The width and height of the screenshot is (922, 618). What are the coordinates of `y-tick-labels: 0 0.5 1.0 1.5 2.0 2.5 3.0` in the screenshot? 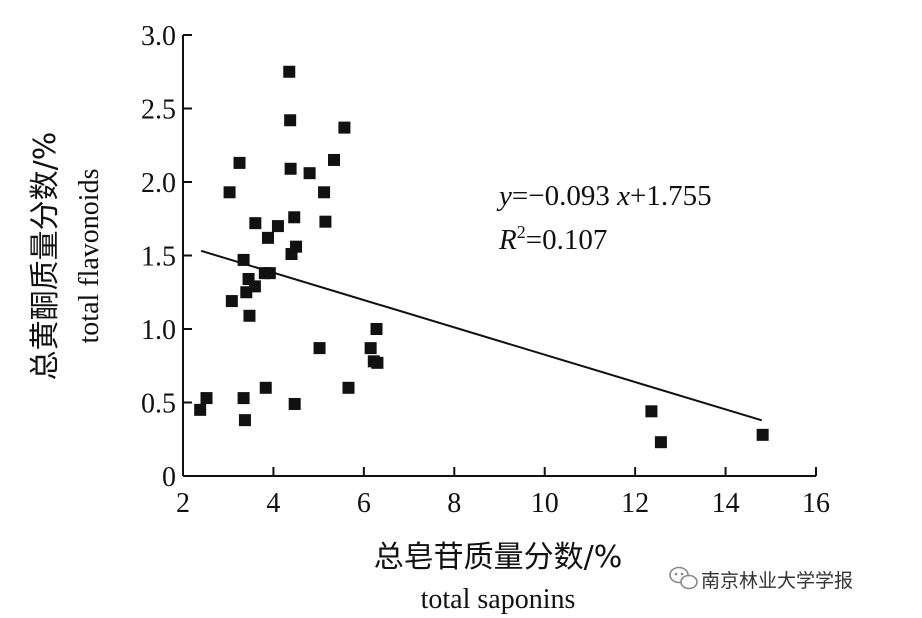 It's located at (158, 257).